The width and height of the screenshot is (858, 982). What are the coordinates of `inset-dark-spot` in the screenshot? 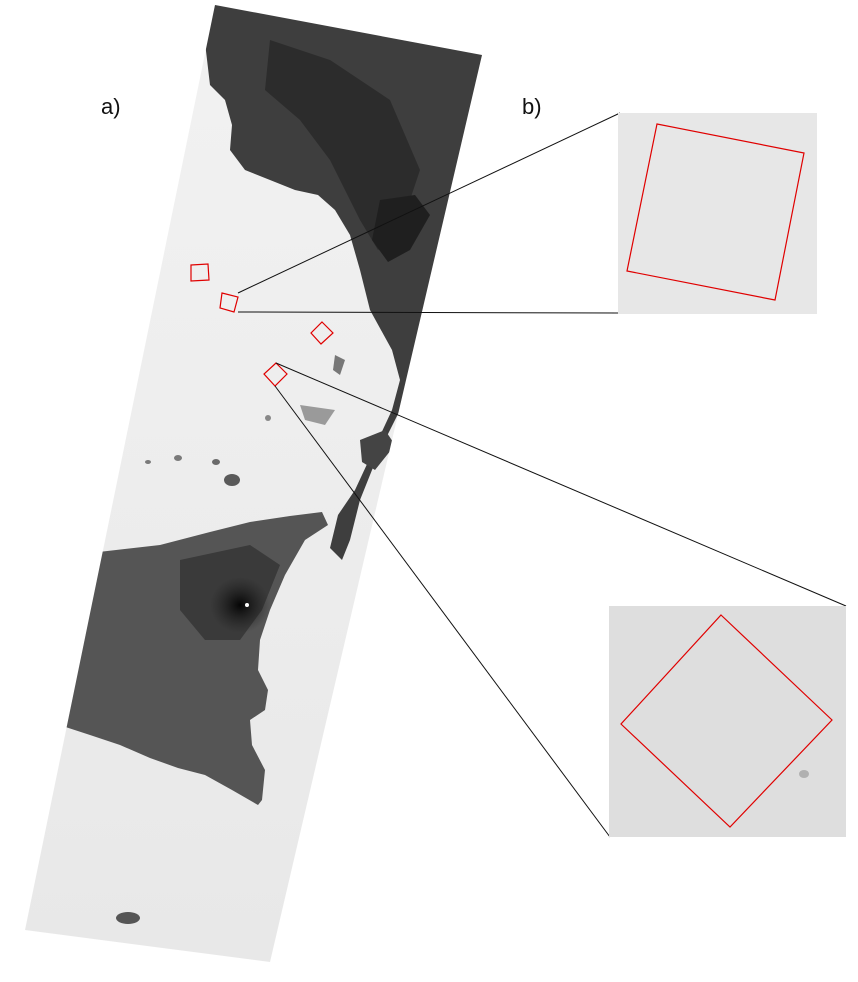 It's located at (804, 774).